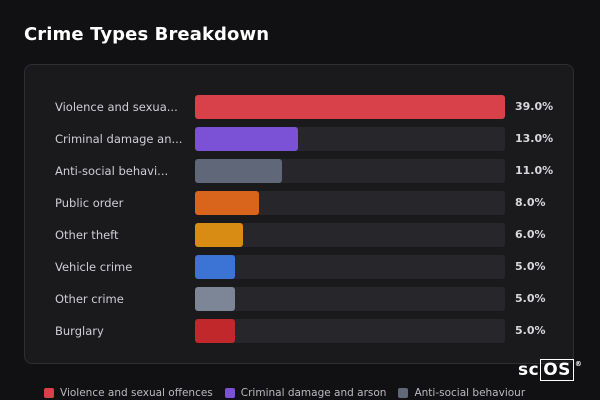 The height and width of the screenshot is (400, 600). Describe the element at coordinates (529, 370) in the screenshot. I see `logo-text-left: sc` at that location.